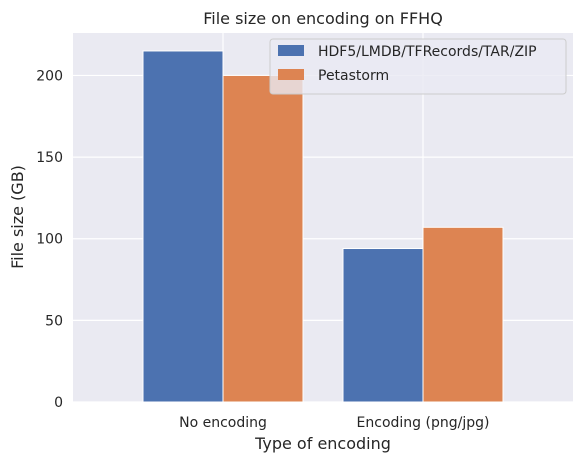  What do you see at coordinates (423, 423) in the screenshot?
I see `x-tick-label: Encoding (png/jpg)` at bounding box center [423, 423].